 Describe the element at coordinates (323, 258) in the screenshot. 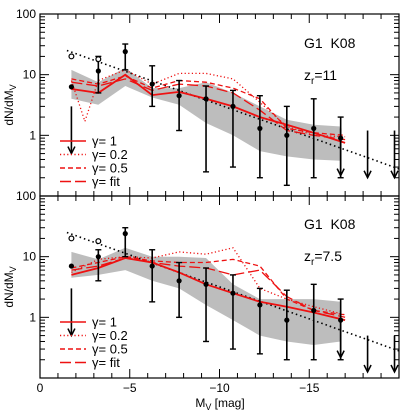

I see `panel-bottom-redshift: zr=7.5` at that location.